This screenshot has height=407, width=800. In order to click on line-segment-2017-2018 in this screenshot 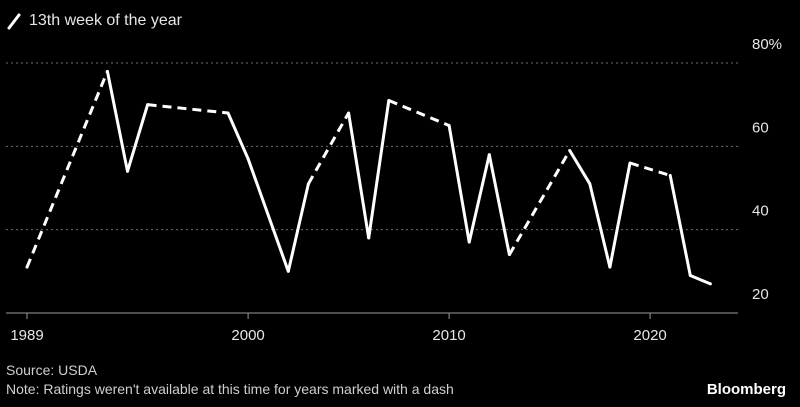, I will do `click(600, 225)`.